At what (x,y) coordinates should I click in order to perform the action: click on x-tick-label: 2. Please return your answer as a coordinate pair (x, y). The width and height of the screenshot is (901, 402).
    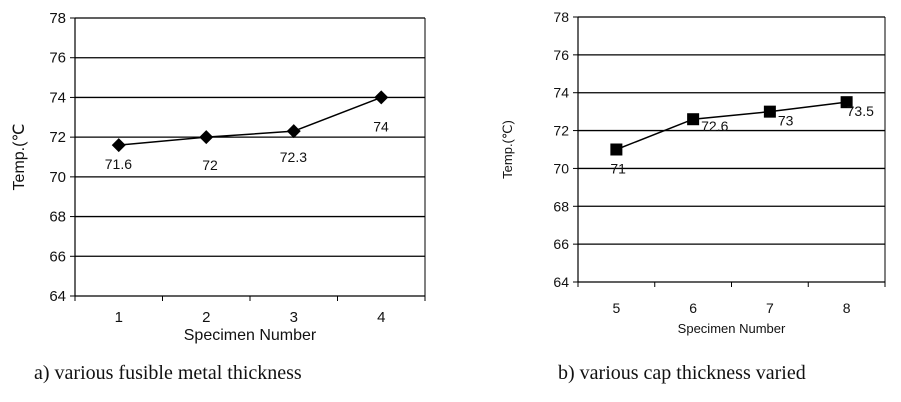
    Looking at the image, I should click on (206, 317).